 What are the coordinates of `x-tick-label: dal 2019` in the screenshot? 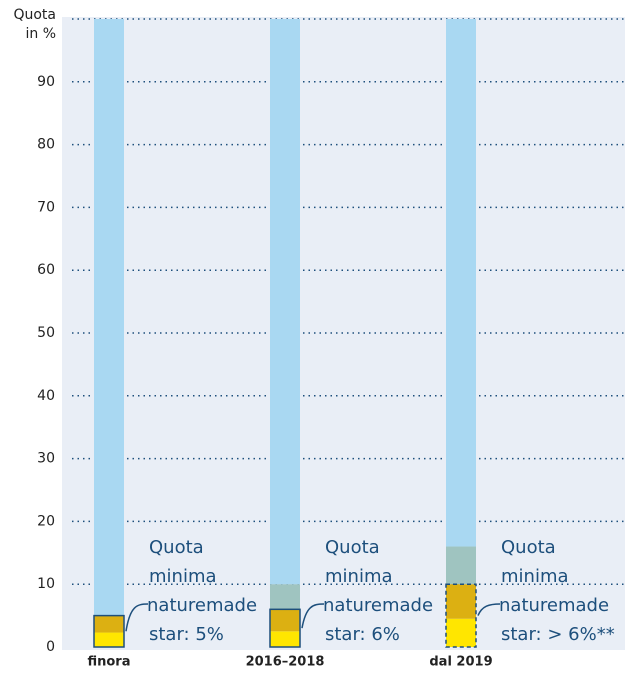 It's located at (460, 662).